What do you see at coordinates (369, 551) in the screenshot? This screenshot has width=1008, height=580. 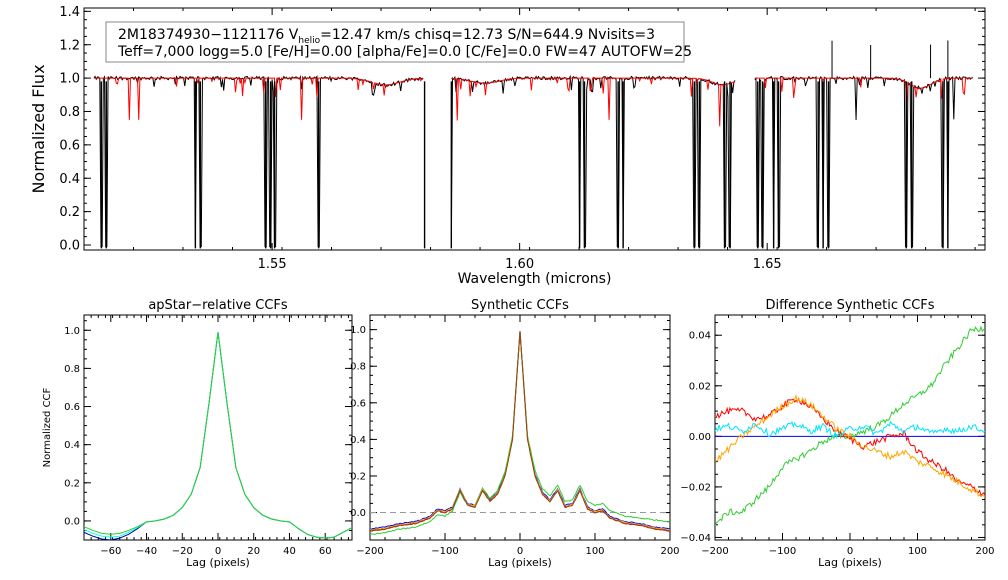 I see `synthetic_ccf-xtick-label: −200` at bounding box center [369, 551].